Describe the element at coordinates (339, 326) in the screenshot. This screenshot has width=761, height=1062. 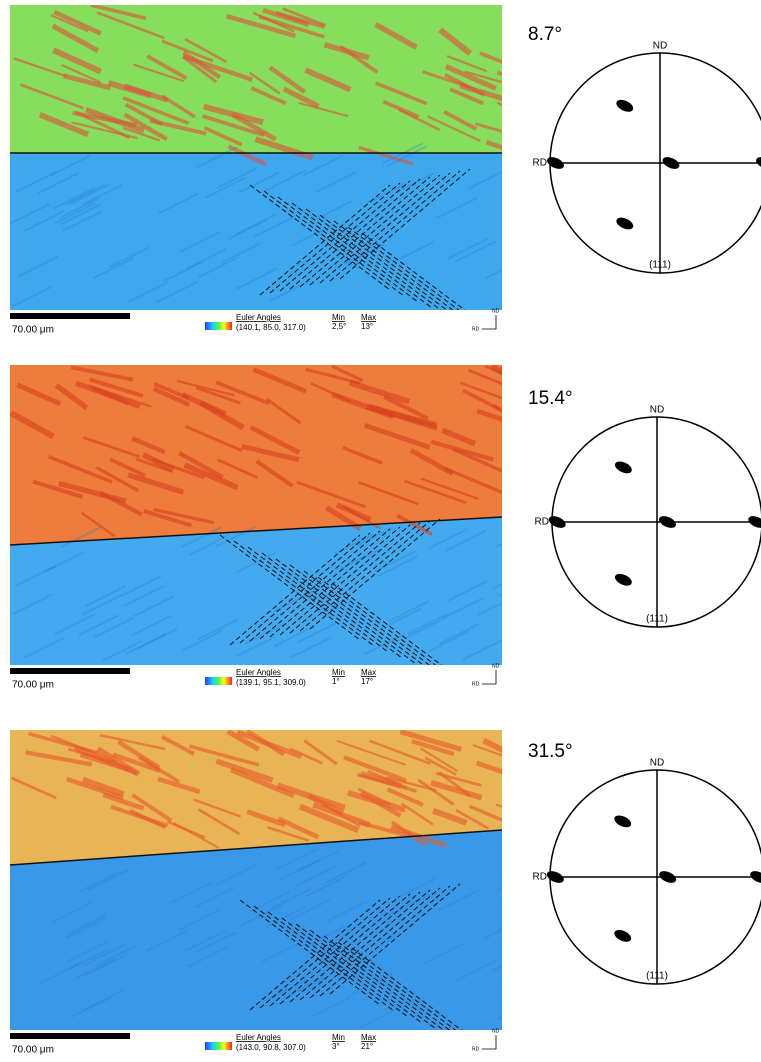
I see `min-value: 2.5°` at that location.